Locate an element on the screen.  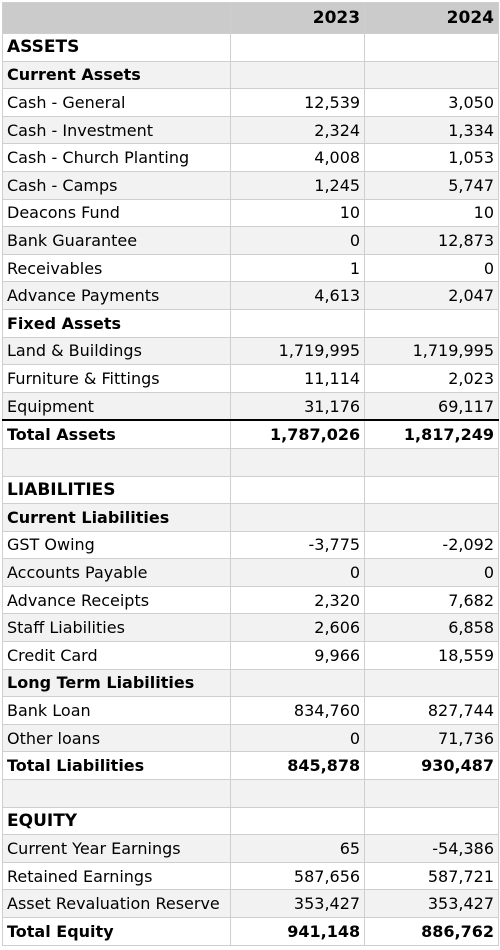
data-row: Current Year Earnings 65 -54,386 is located at coordinates (250, 848).